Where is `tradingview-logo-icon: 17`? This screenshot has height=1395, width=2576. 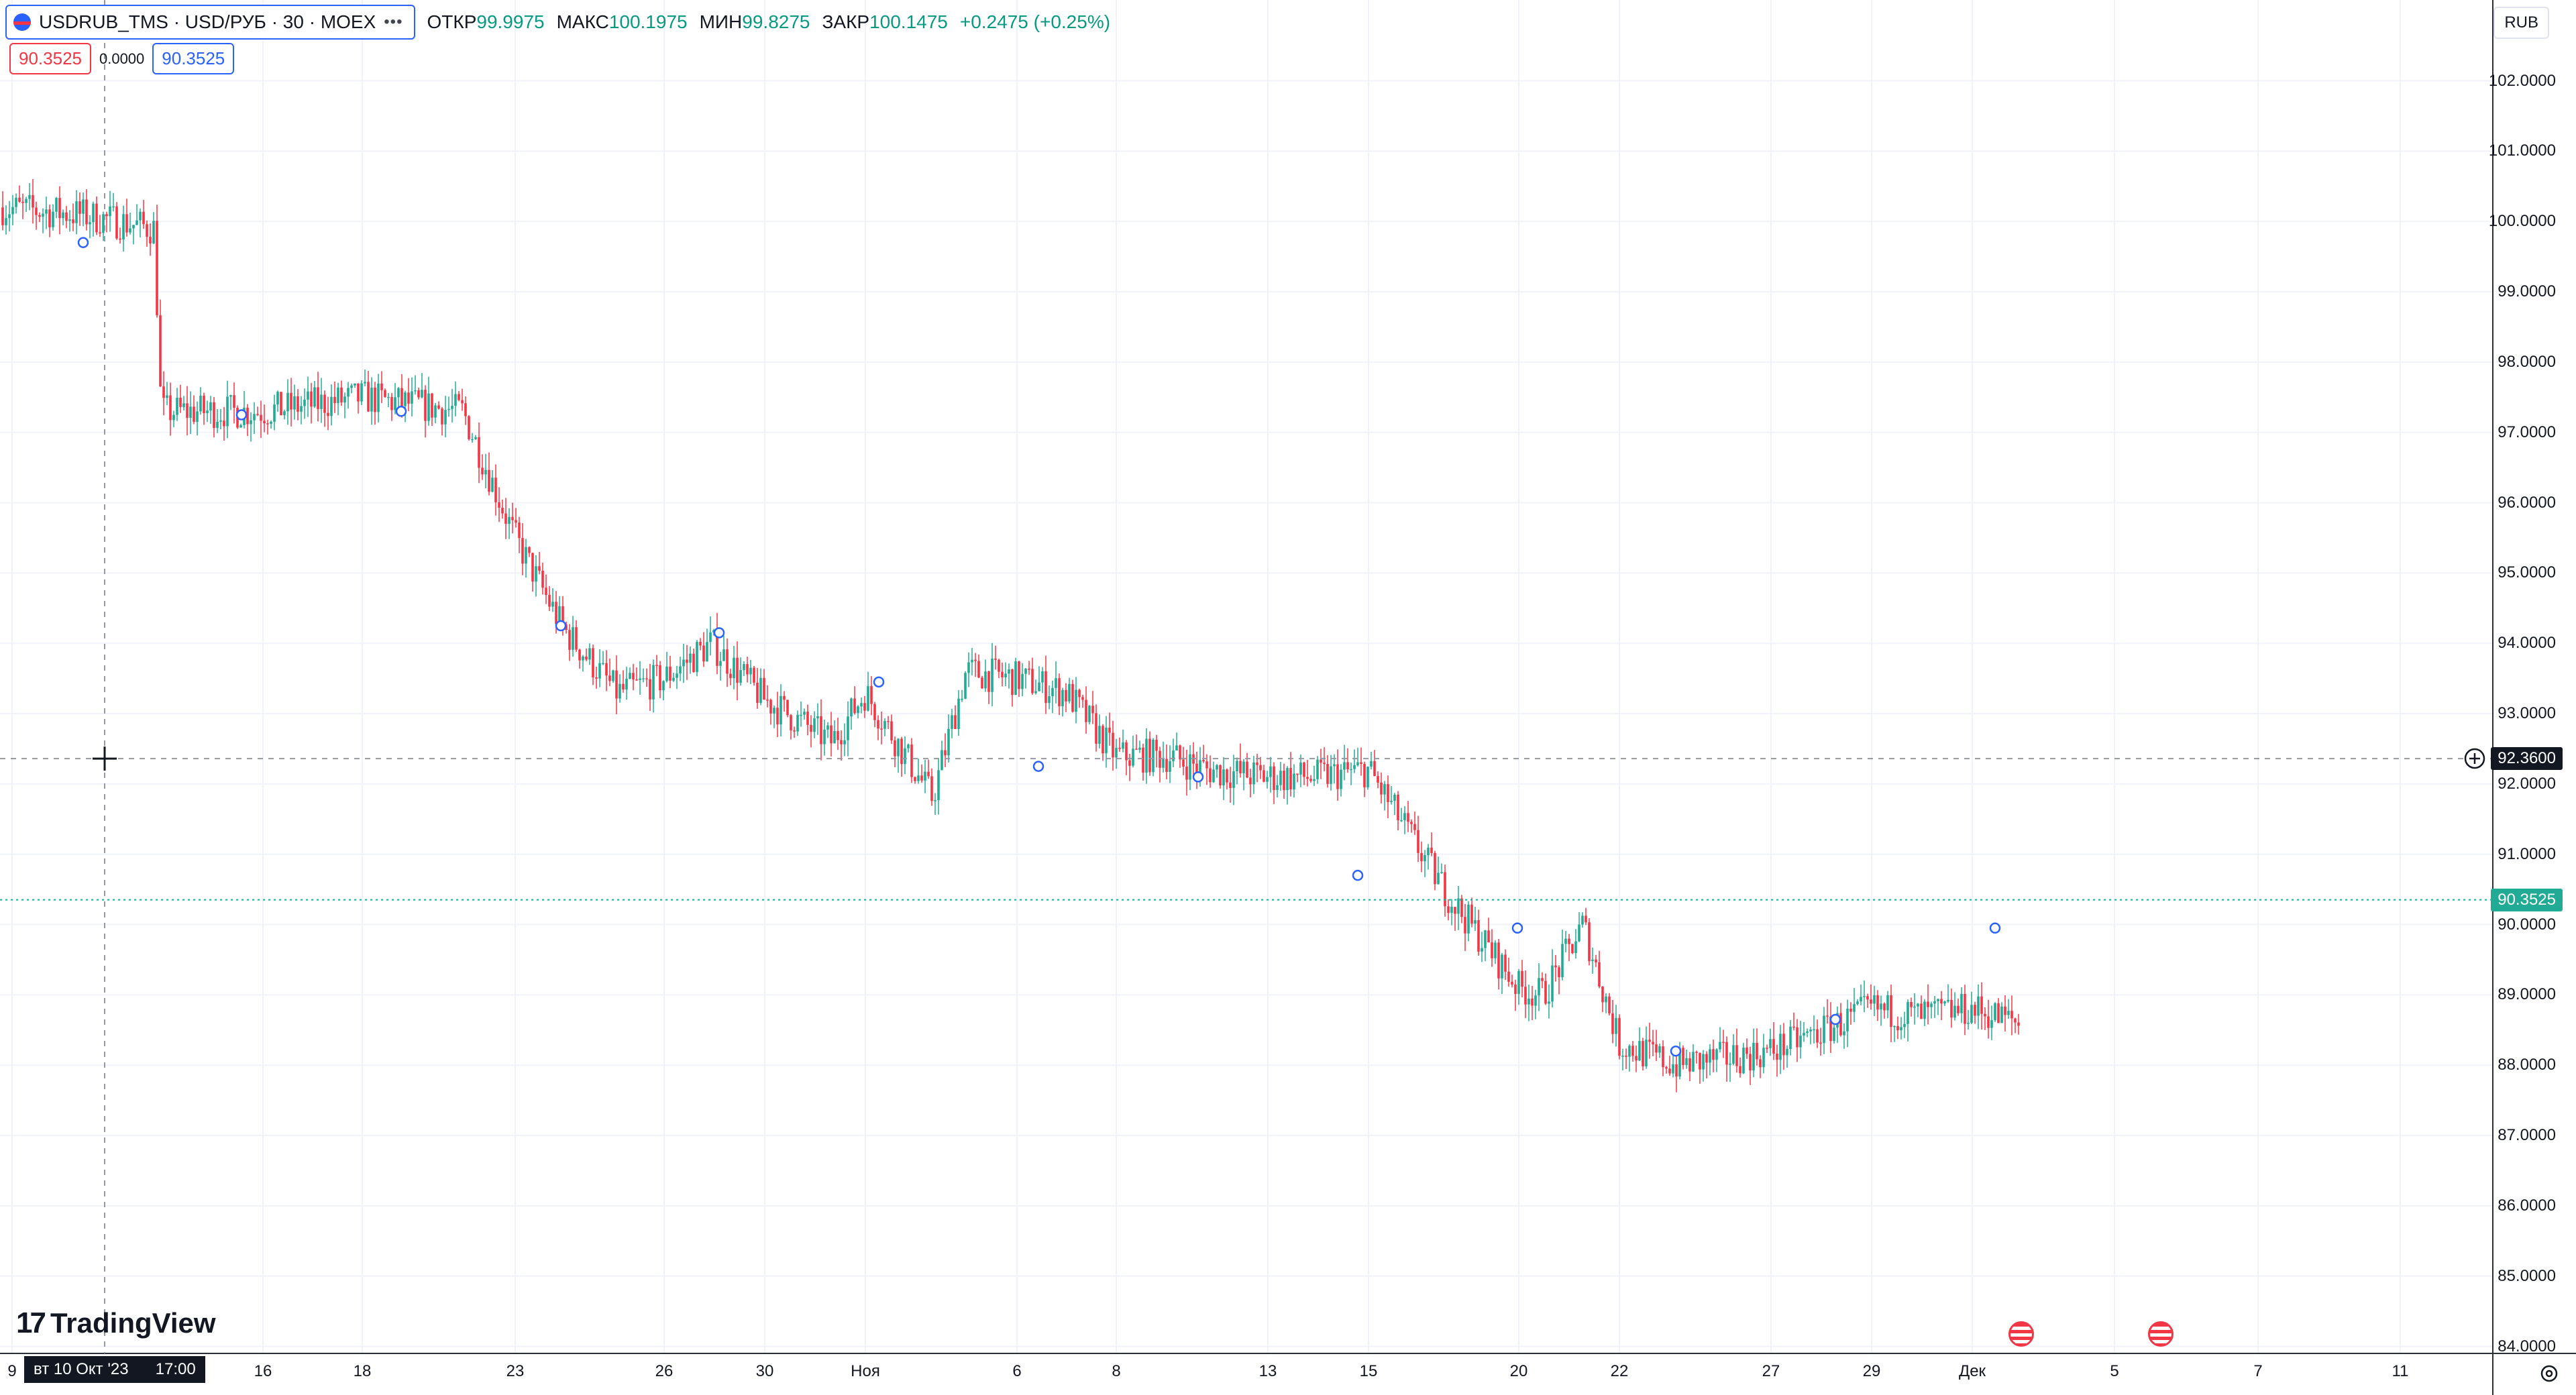 tradingview-logo-icon: 17 is located at coordinates (31, 1322).